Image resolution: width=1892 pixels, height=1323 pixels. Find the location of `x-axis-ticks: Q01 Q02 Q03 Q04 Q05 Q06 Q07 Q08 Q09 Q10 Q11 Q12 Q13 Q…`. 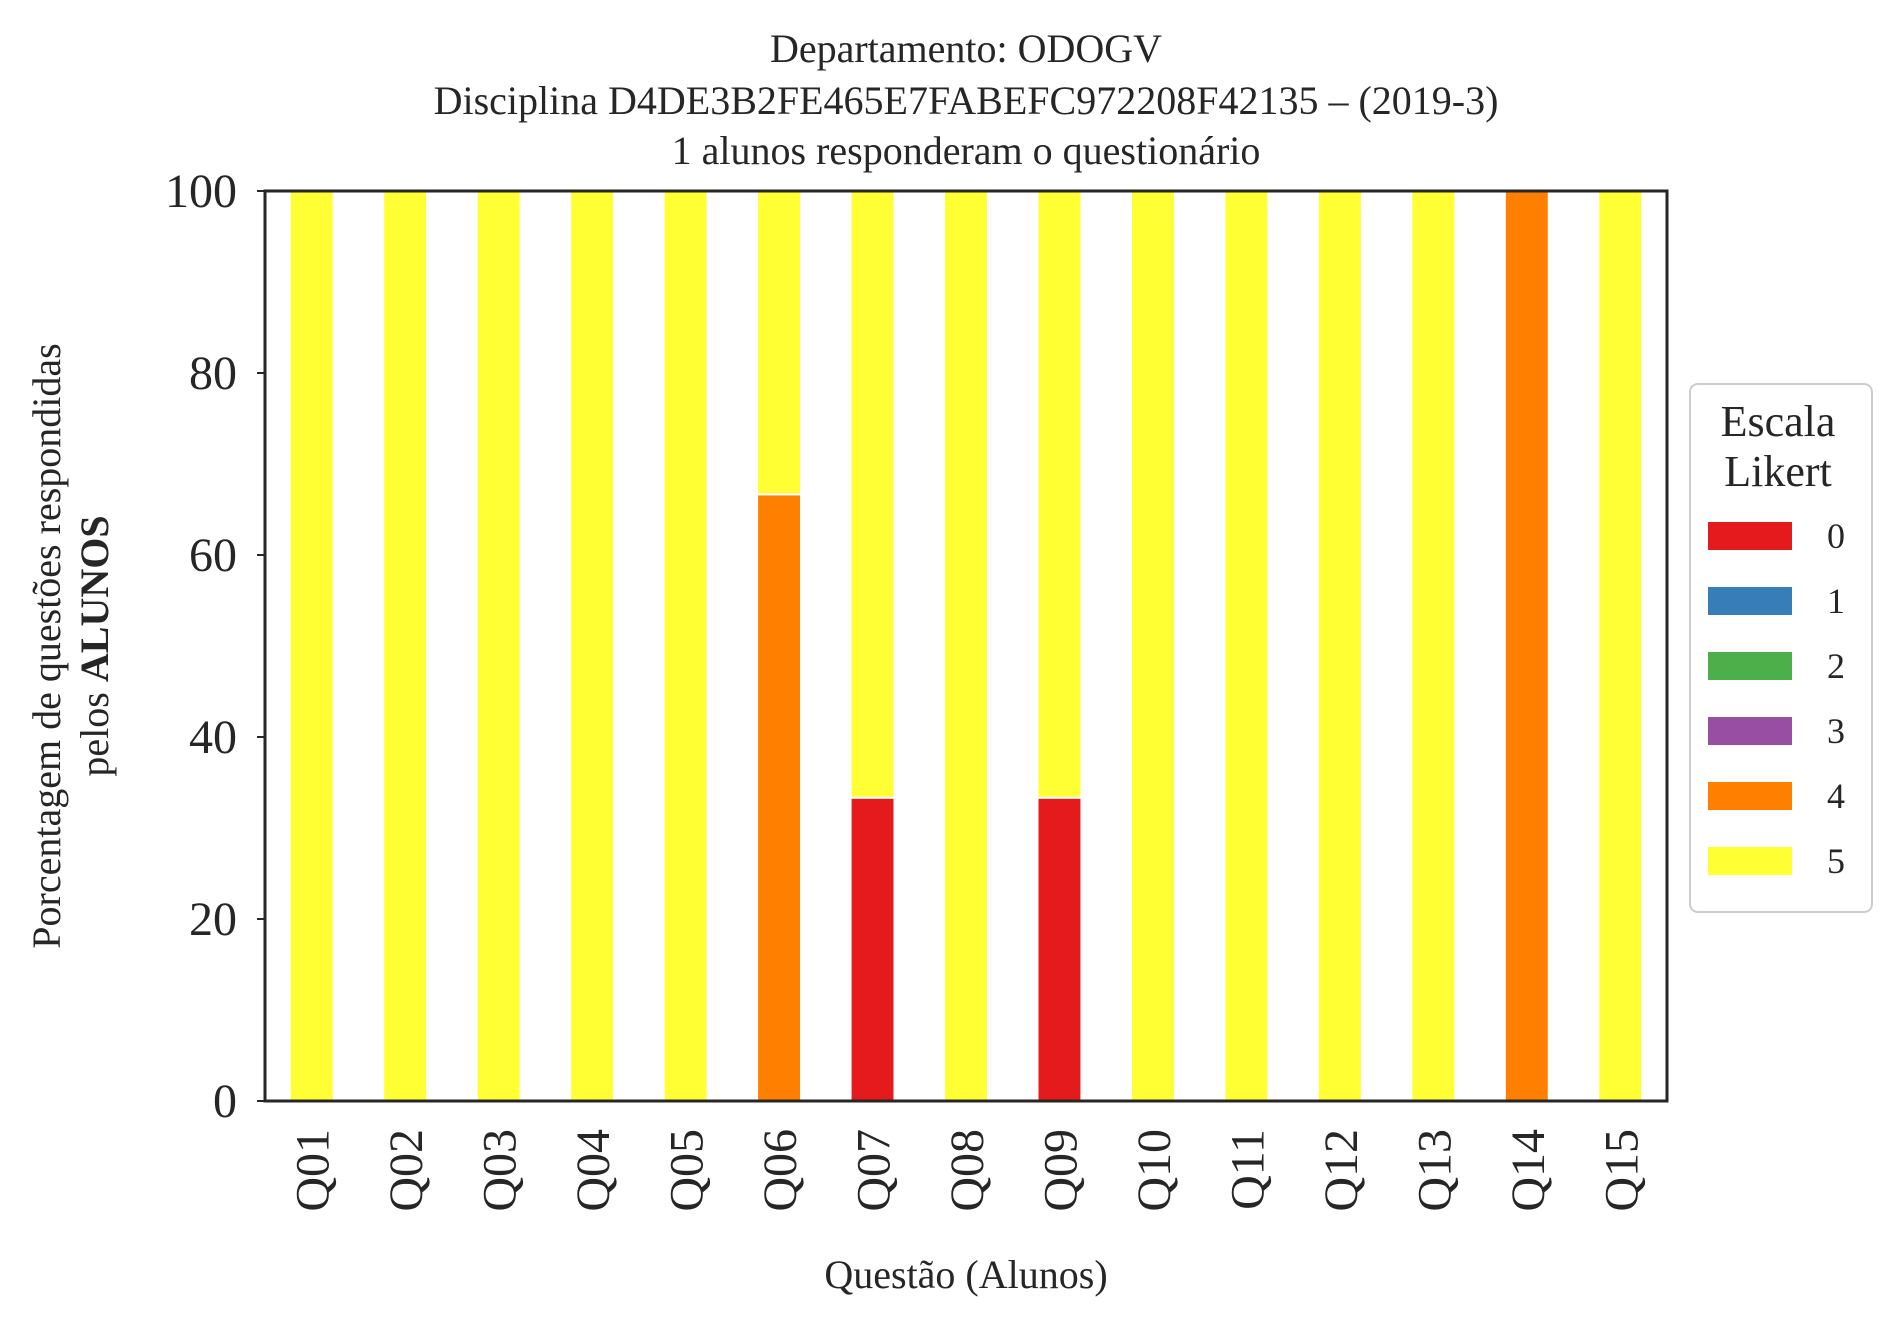

x-axis-ticks: Q01 Q02 Q03 Q04 Q05 Q06 Q07 Q08 Q09 Q10 Q11 Q12 Q13 Q… is located at coordinates (968, 1170).